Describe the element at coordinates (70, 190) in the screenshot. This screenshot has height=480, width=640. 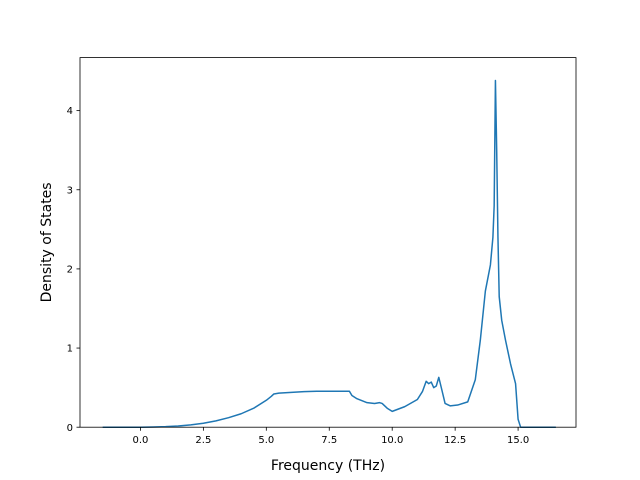
I see `y-tick-label: 3` at that location.